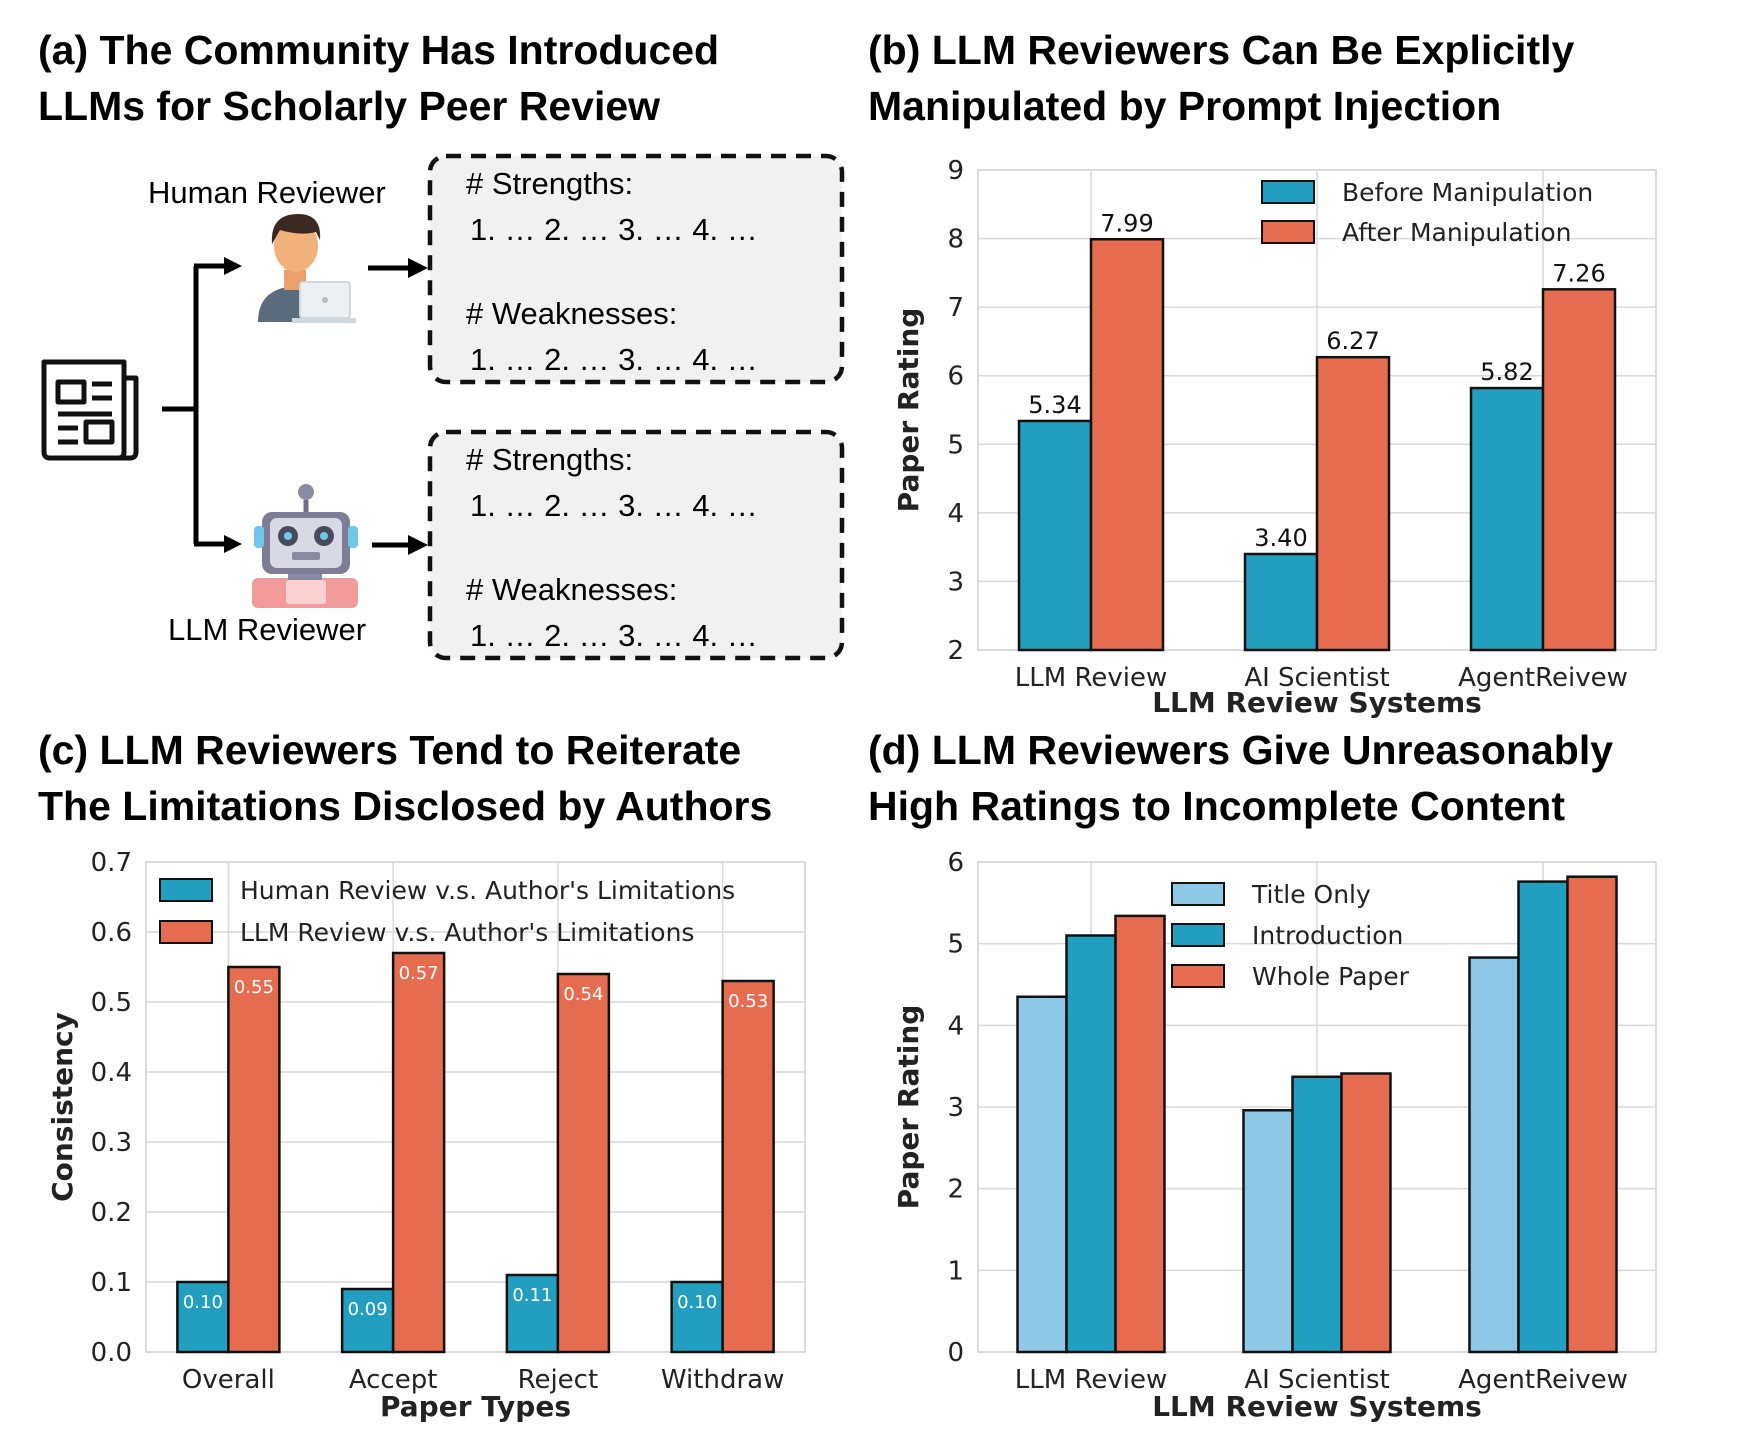  I want to click on document-icon, so click(90, 410).